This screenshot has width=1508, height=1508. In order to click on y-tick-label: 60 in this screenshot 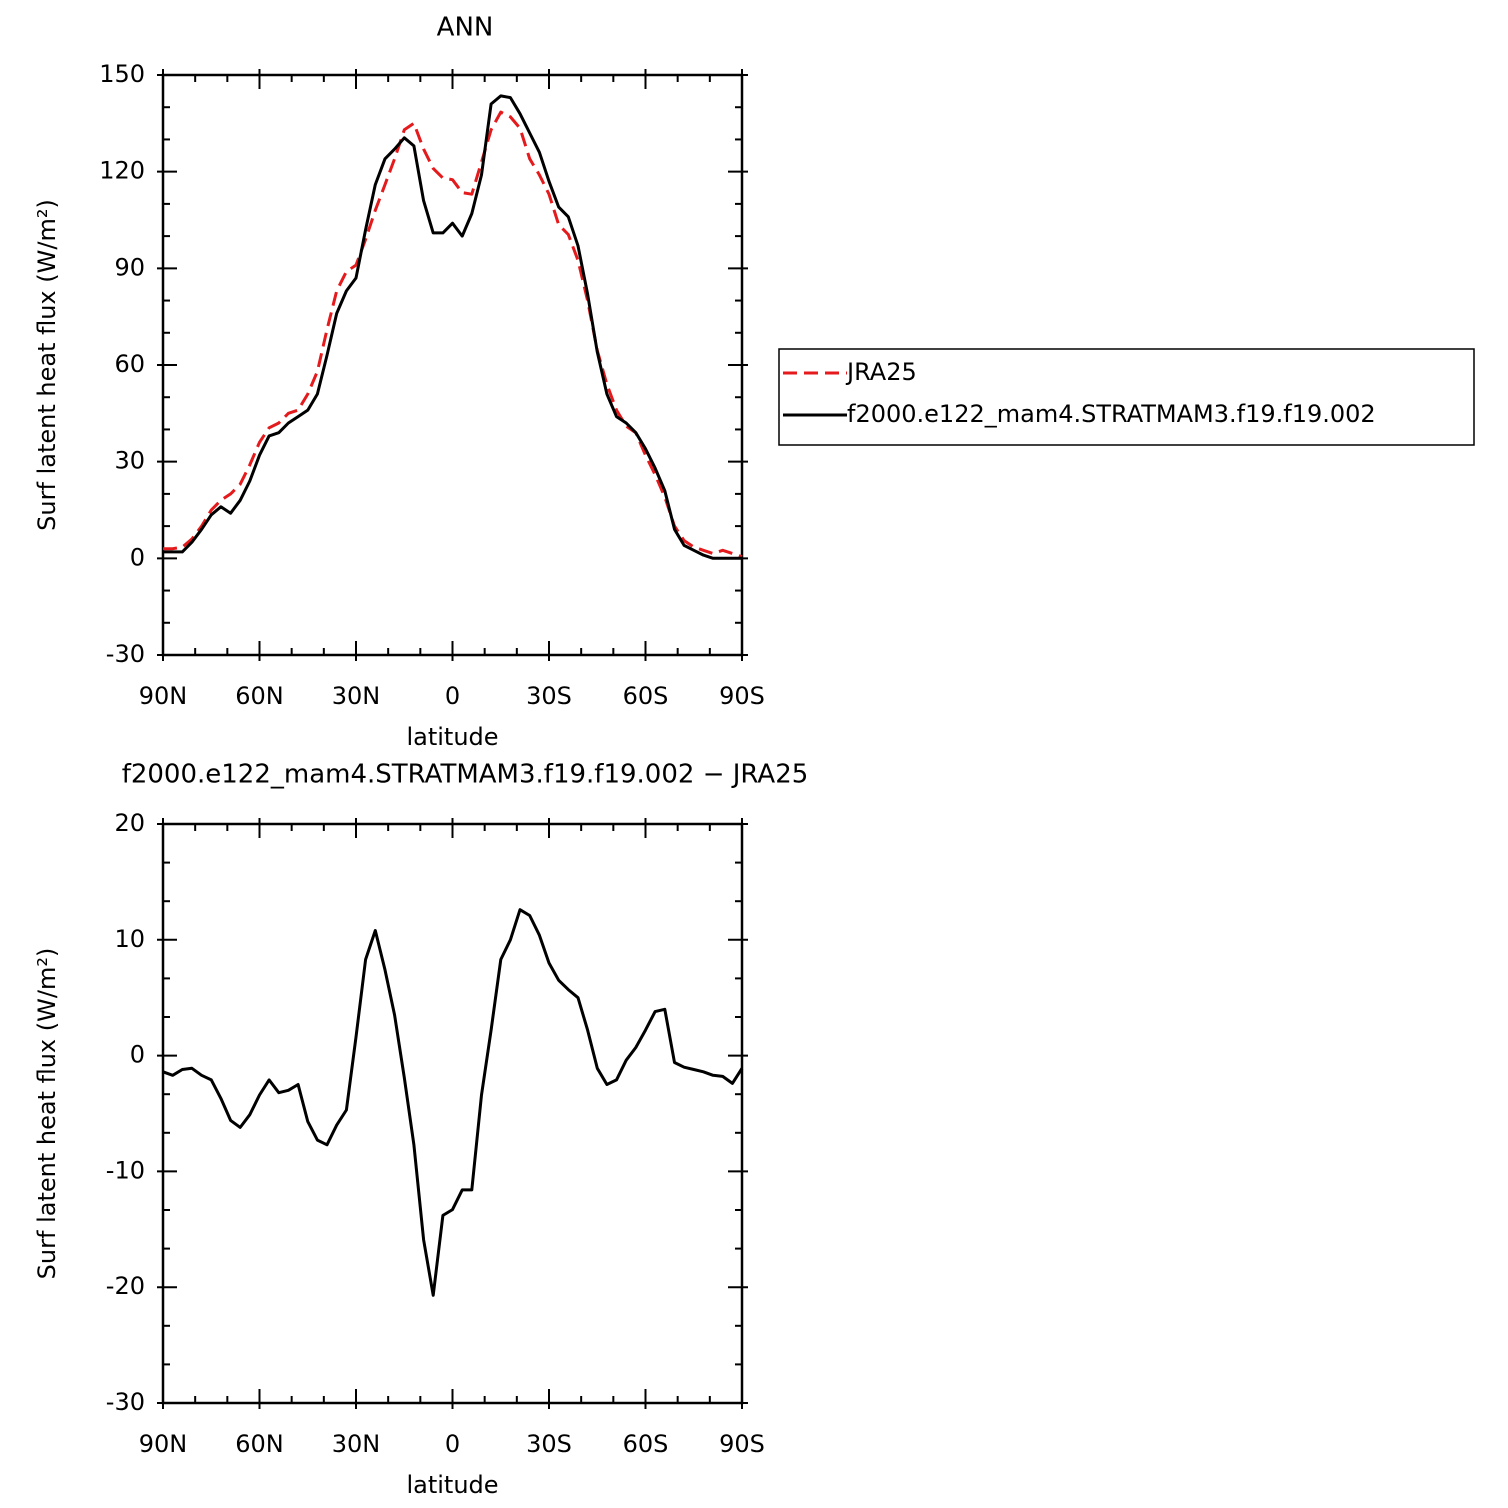, I will do `click(129, 364)`.